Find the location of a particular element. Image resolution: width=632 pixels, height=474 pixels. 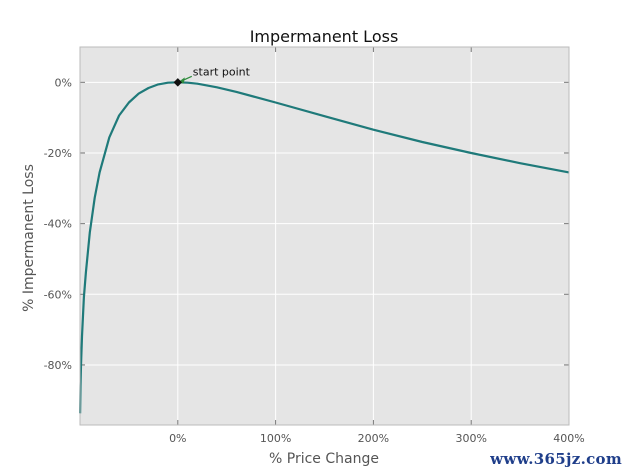

watermark-text: www.365jz.com is located at coordinates (556, 459).